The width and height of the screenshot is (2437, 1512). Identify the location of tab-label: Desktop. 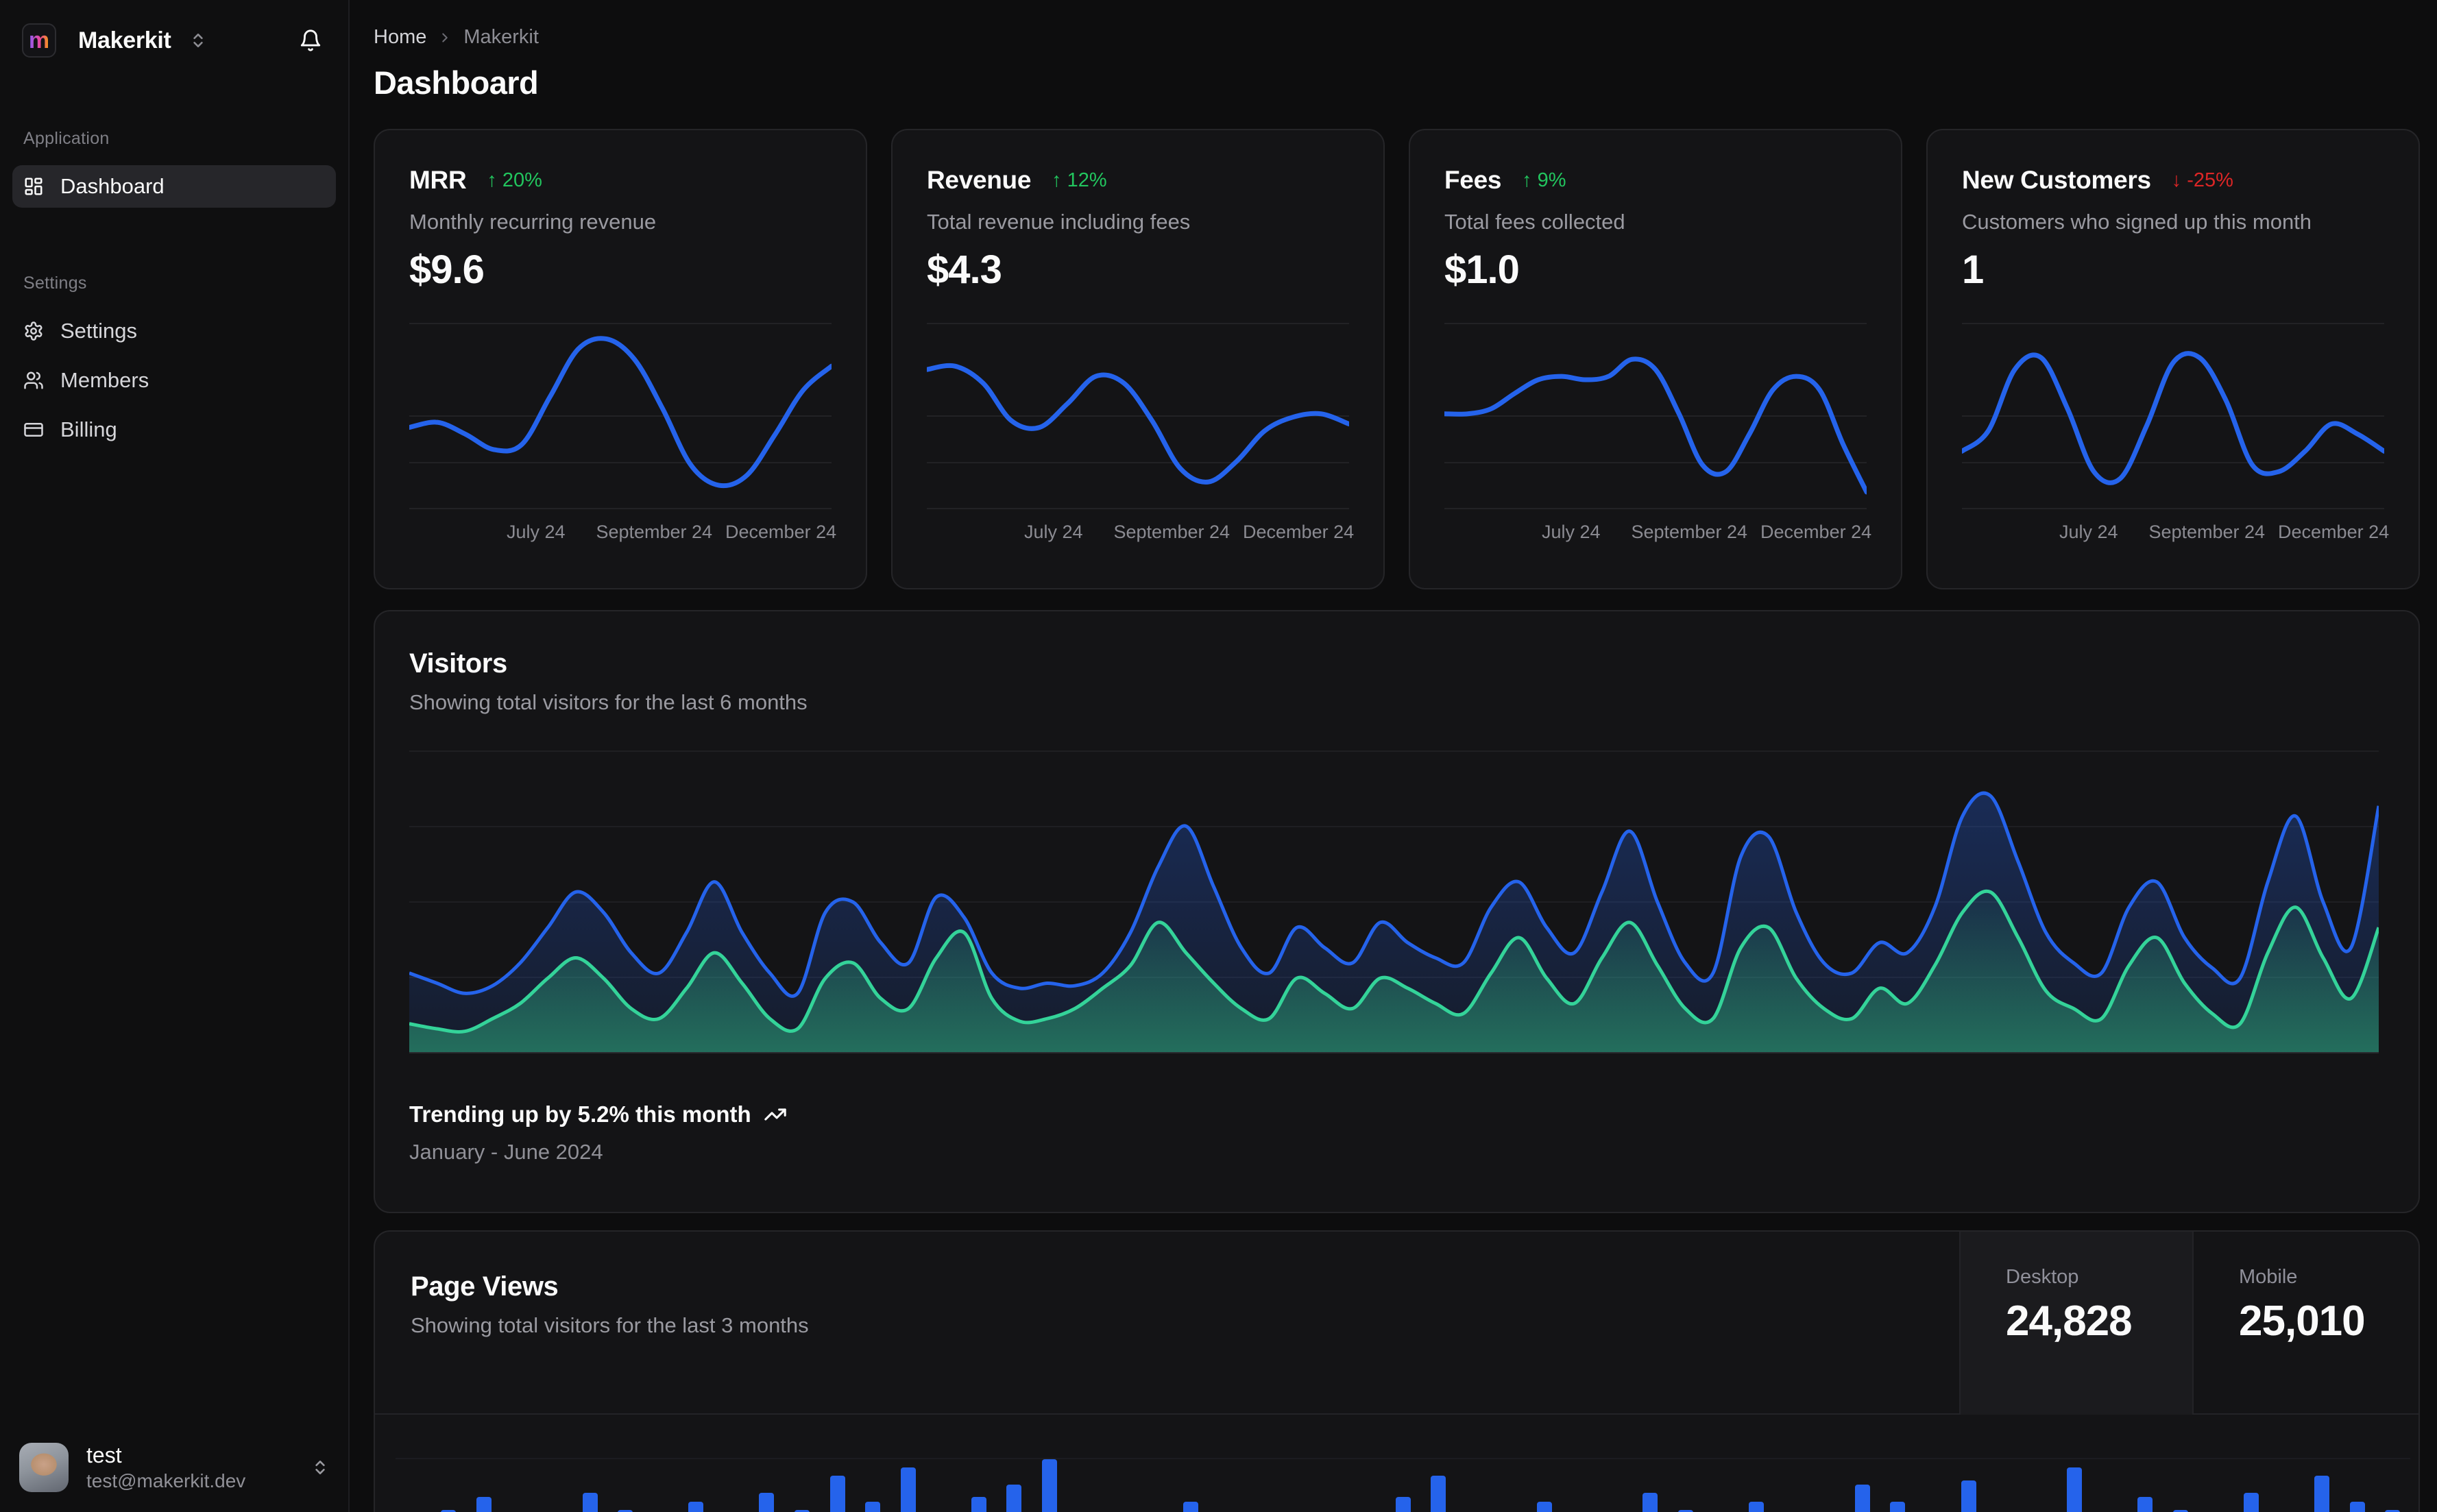
(2042, 1277).